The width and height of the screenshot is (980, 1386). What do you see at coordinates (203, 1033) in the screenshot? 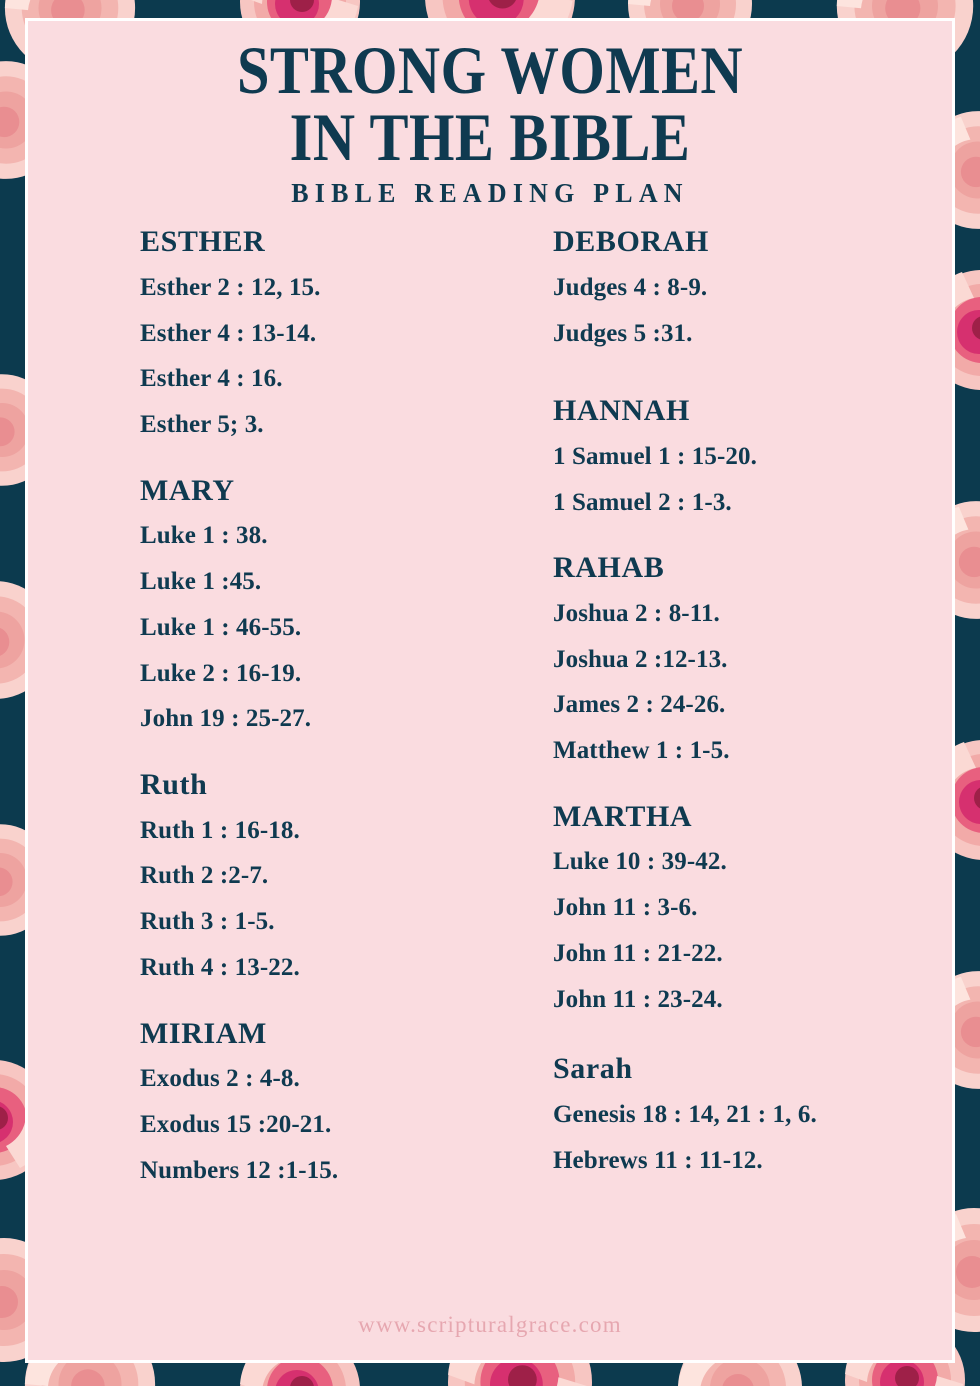
I see `section-title: MIRIAM` at bounding box center [203, 1033].